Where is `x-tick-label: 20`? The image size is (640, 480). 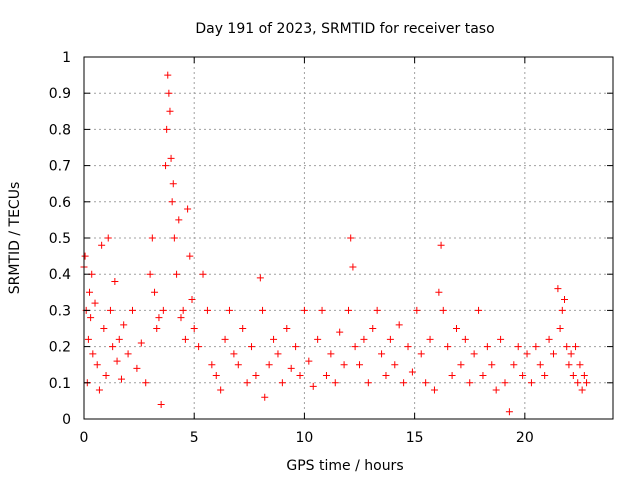
x-tick-label: 20 is located at coordinates (525, 438).